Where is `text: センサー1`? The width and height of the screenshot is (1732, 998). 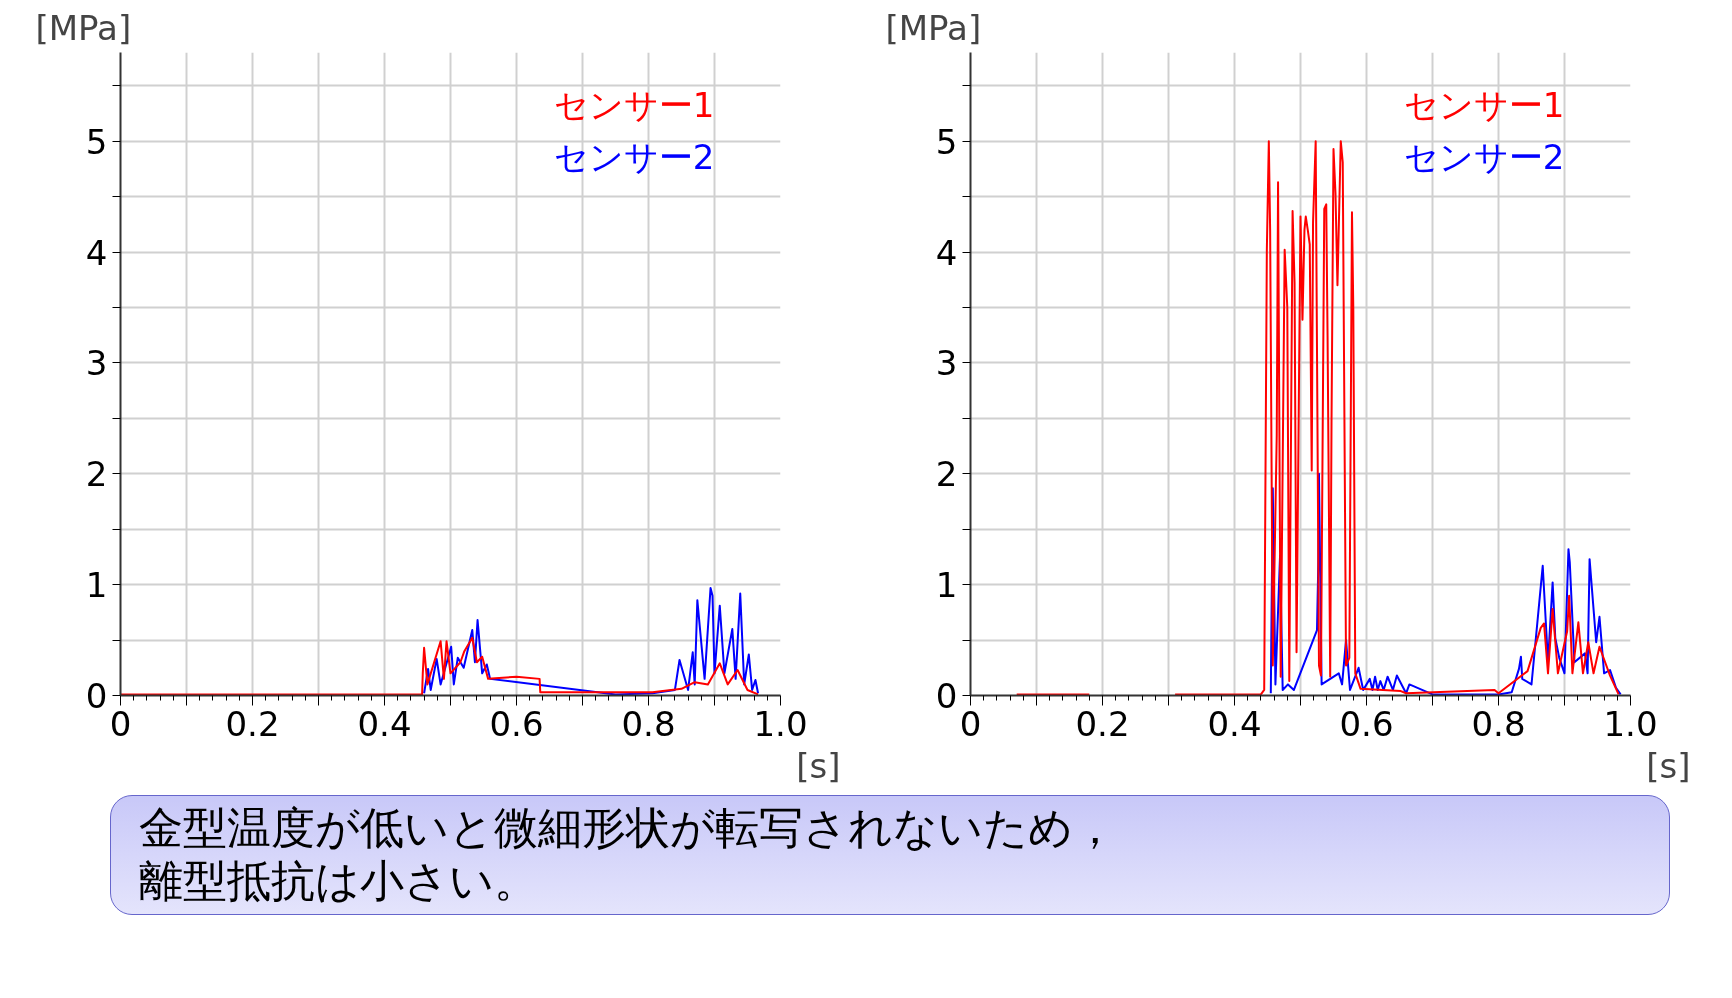 text: センサー1 is located at coordinates (634, 104).